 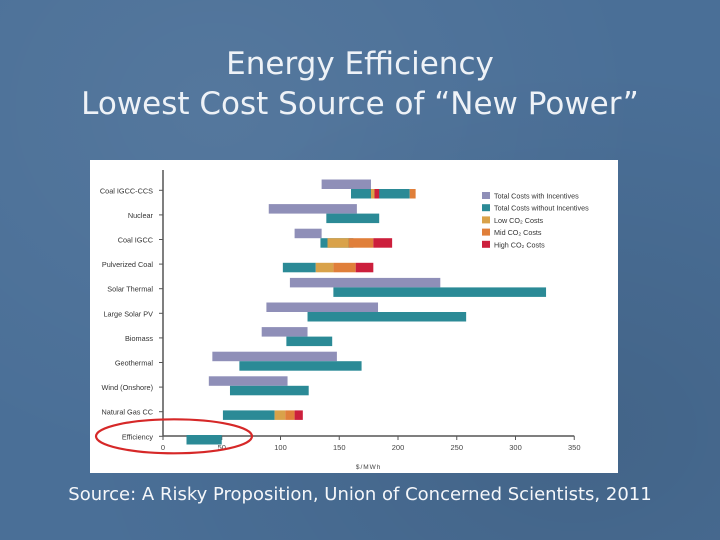 I want to click on bar-large-solar-pv-s1, so click(x=387, y=317).